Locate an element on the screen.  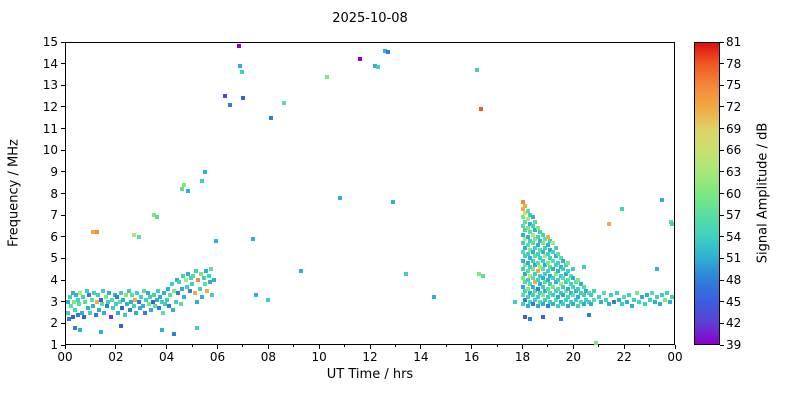
colorbar-tick-label: 66 is located at coordinates (734, 150).